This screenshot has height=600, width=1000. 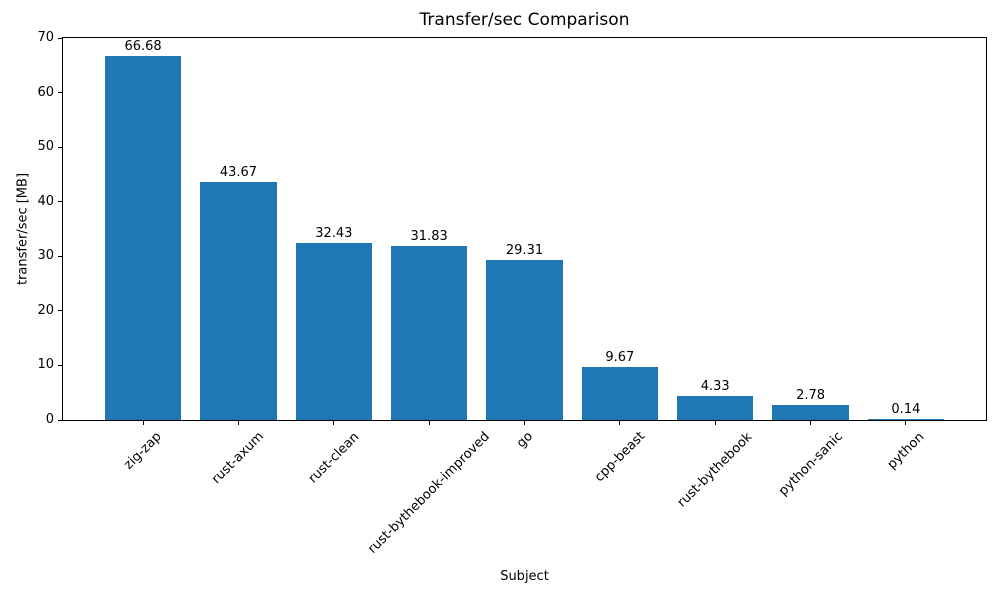 What do you see at coordinates (715, 469) in the screenshot?
I see `x-tick-label: rust-bythebook` at bounding box center [715, 469].